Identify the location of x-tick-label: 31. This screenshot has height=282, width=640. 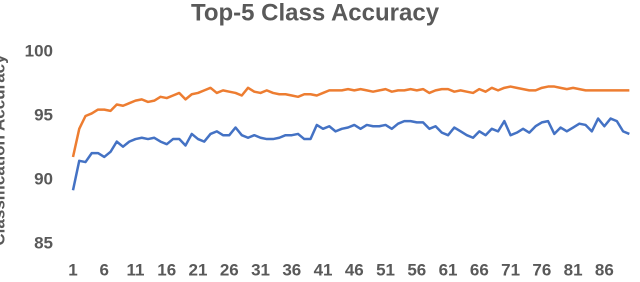
(260, 269).